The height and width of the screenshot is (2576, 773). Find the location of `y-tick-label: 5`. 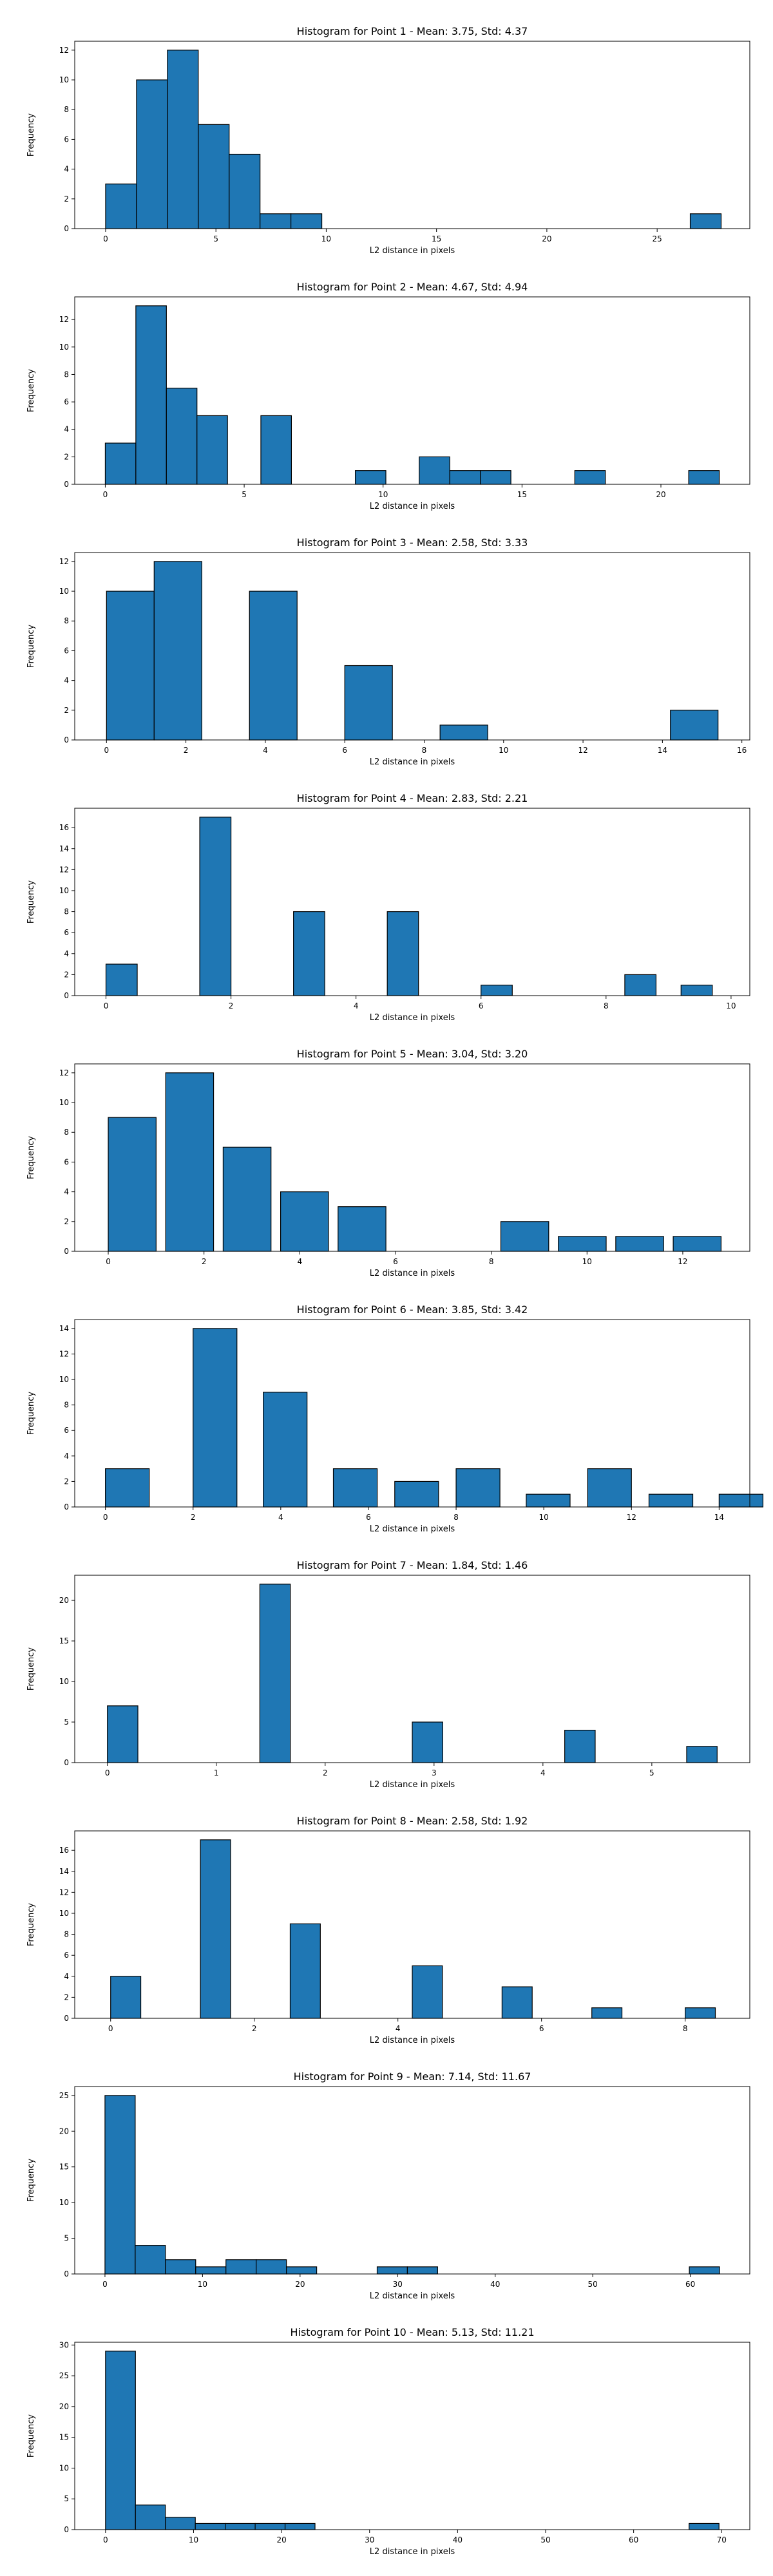

y-tick-label: 5 is located at coordinates (66, 2238).